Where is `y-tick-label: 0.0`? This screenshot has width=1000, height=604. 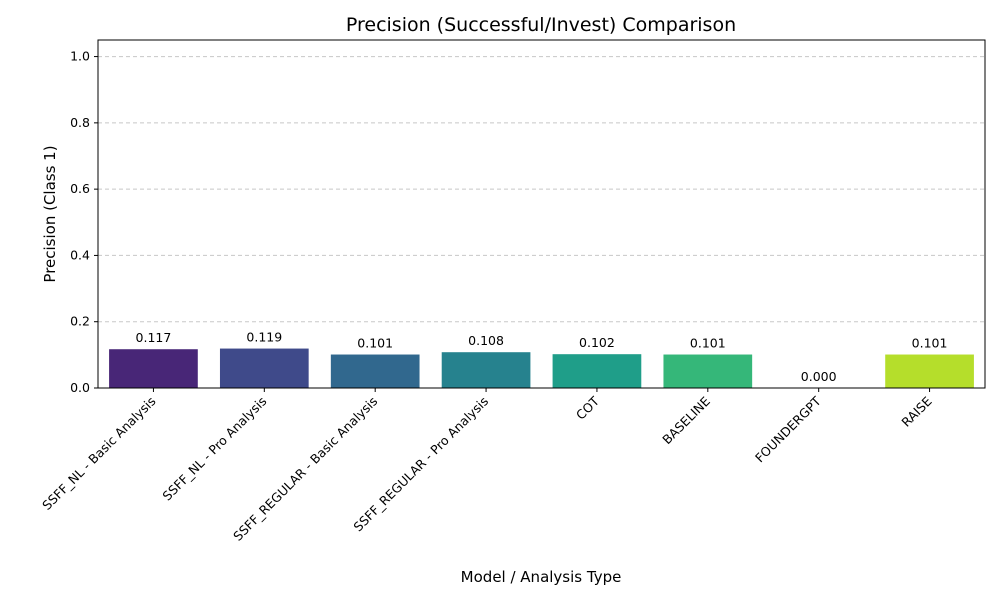 y-tick-label: 0.0 is located at coordinates (80, 387).